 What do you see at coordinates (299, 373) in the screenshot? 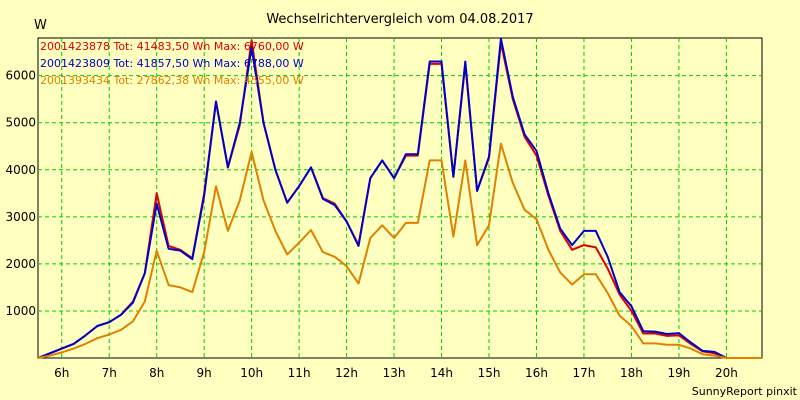
I see `x-tick-label: 11h` at bounding box center [299, 373].